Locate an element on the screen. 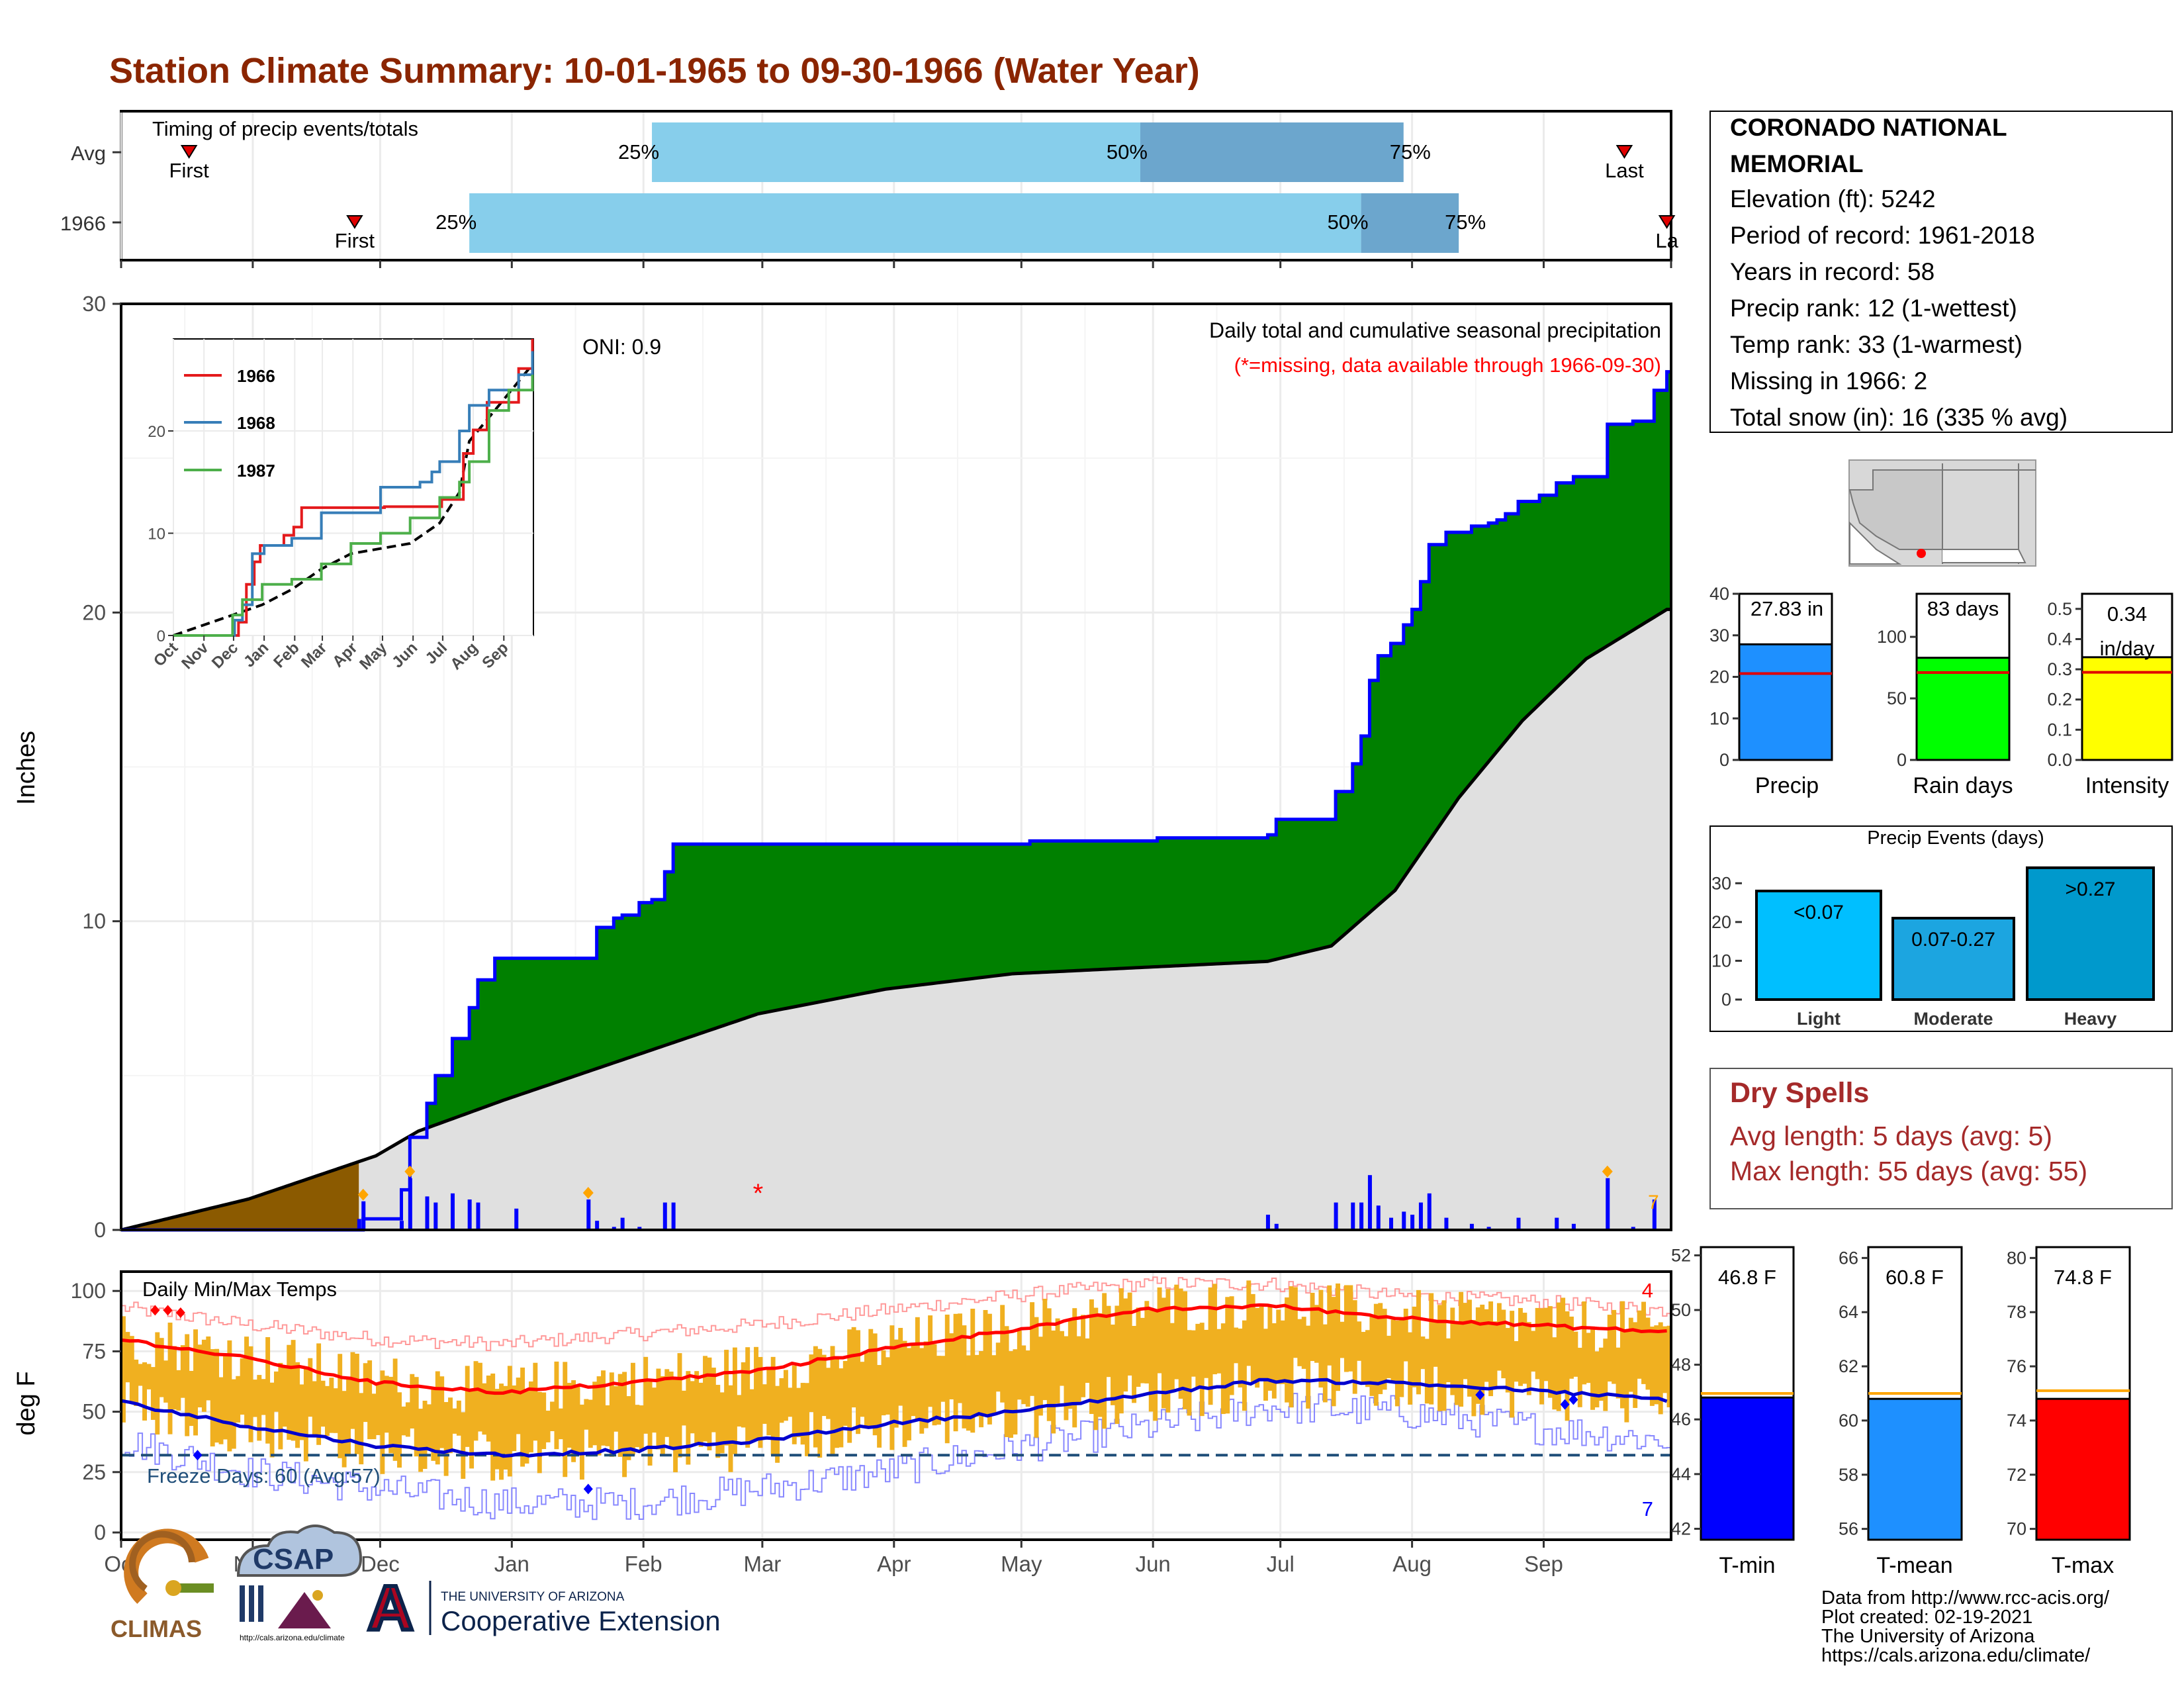 The width and height of the screenshot is (2184, 1688). month-tick-sep: Sep is located at coordinates (1544, 1564).